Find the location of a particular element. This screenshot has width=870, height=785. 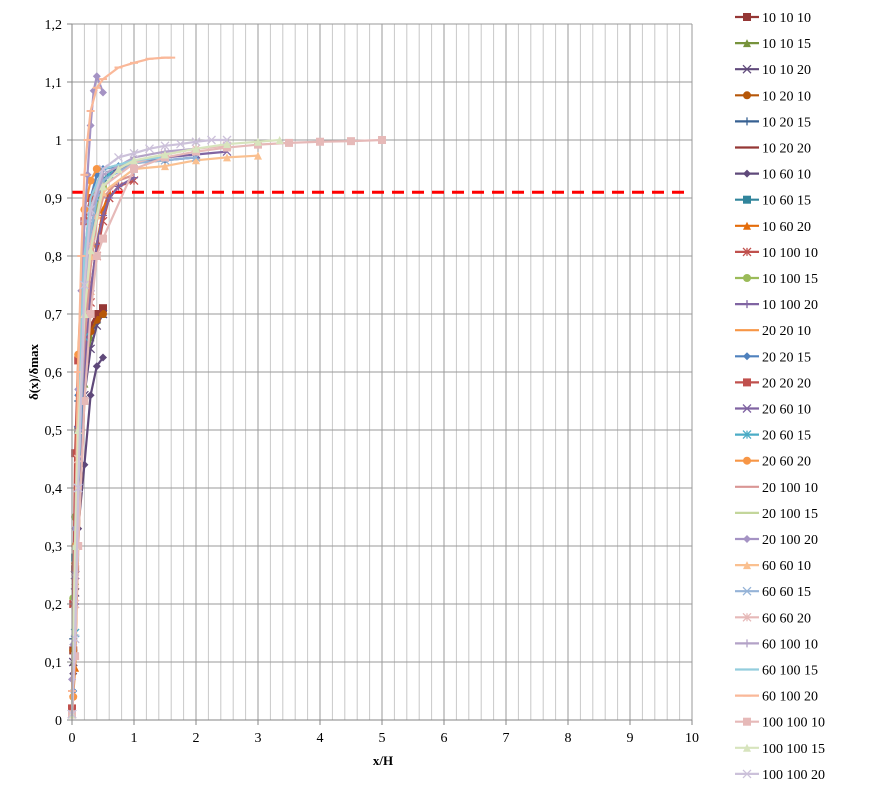

legend-label: 10 10 20 is located at coordinates (786, 70).